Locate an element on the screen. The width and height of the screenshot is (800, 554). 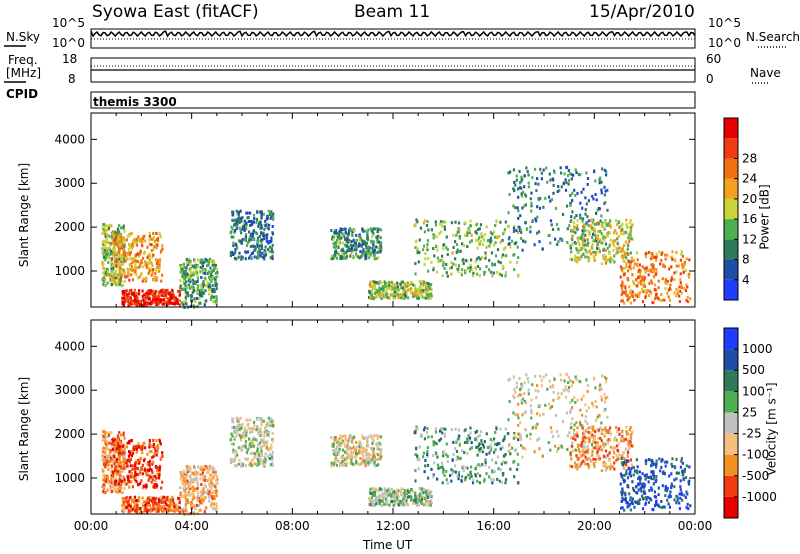
power-colorbar-tick: 20 is located at coordinates (749, 199).